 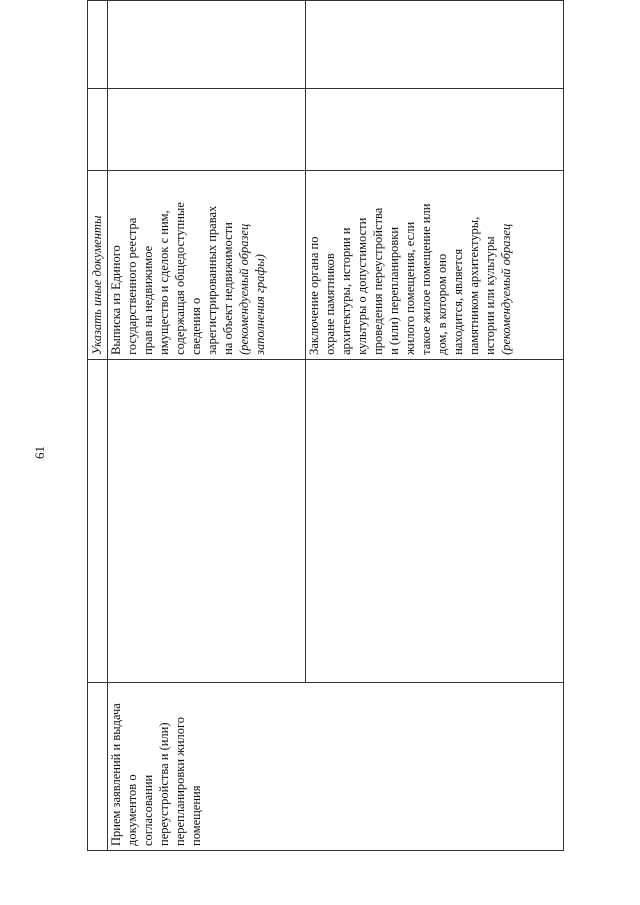 What do you see at coordinates (39, 452) in the screenshot?
I see `page-number: 61` at bounding box center [39, 452].